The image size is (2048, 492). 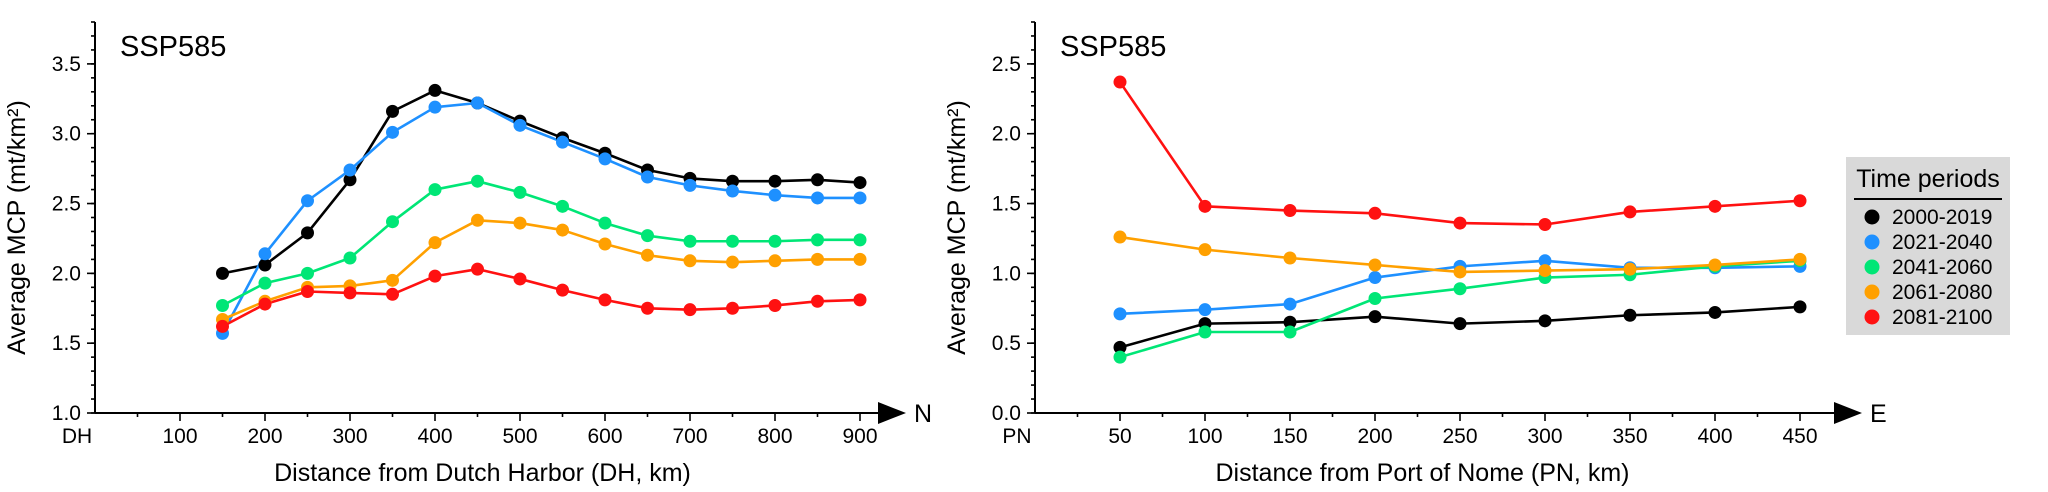 I want to click on panel-title: SSP585, so click(x=1113, y=47).